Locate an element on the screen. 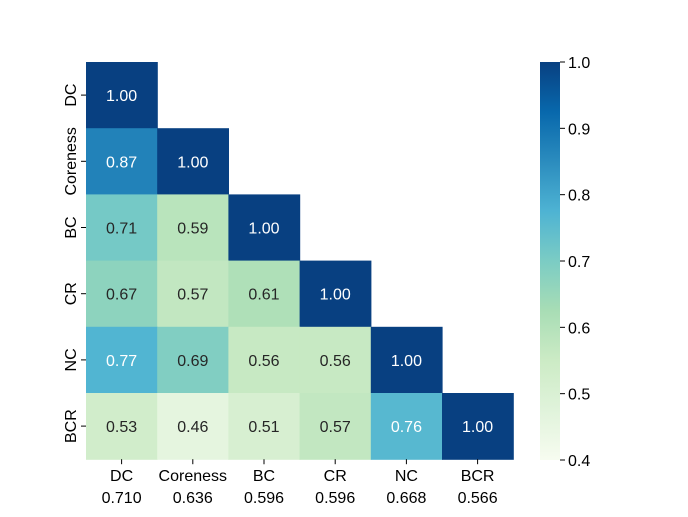  cell-value-label: 0.51 is located at coordinates (263, 427).